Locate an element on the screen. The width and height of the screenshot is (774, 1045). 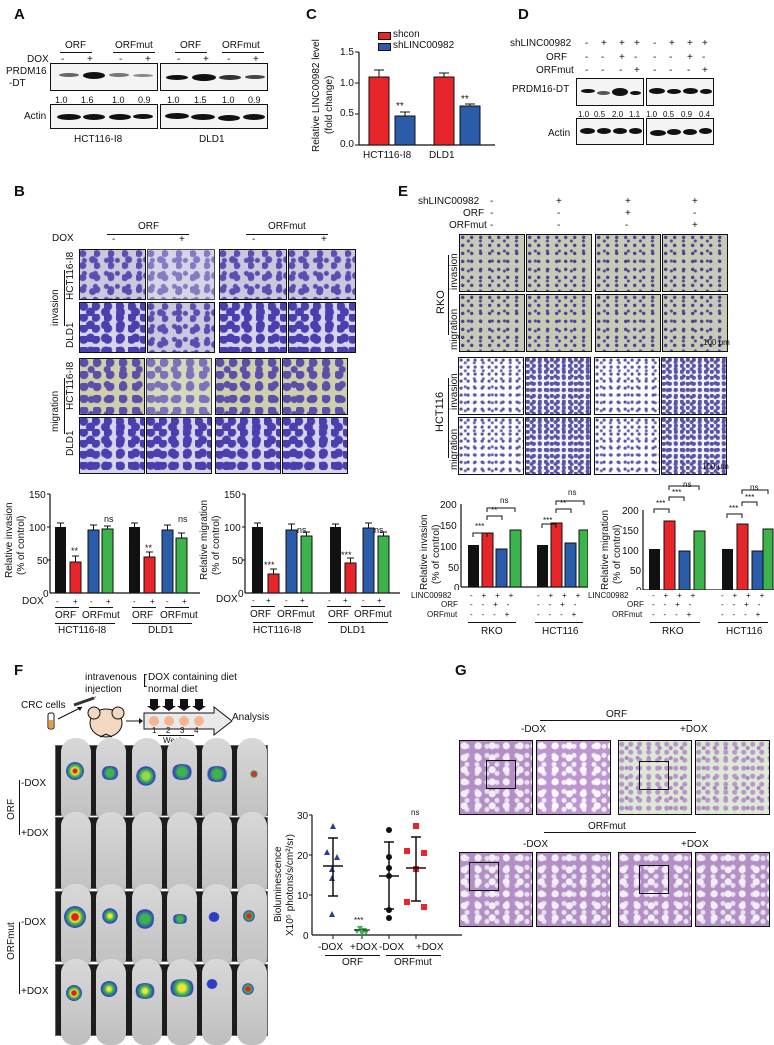
panel-c-label: C is located at coordinates (311, 14).